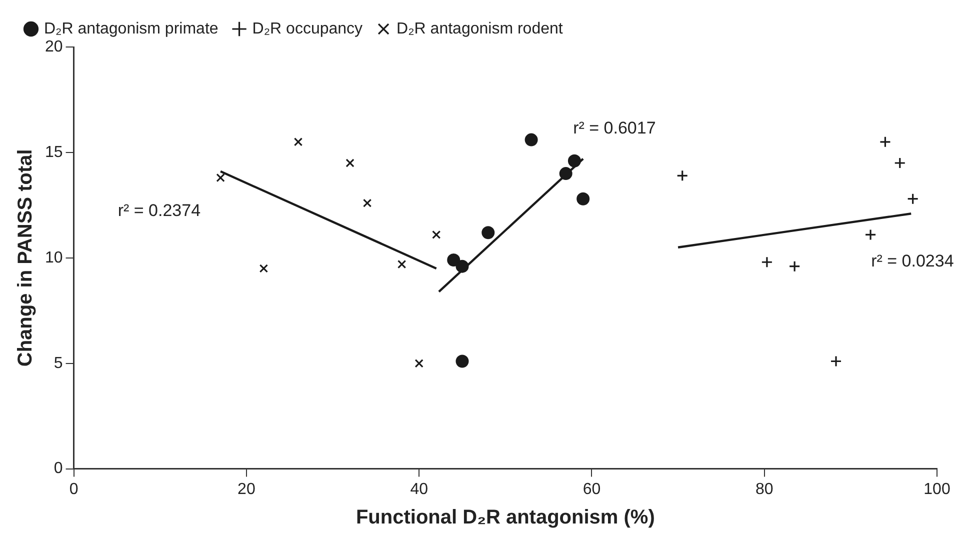 This screenshot has width=967, height=539. Describe the element at coordinates (505, 517) in the screenshot. I see `x-axis-title: Functional D₂R antagonism (%)` at that location.